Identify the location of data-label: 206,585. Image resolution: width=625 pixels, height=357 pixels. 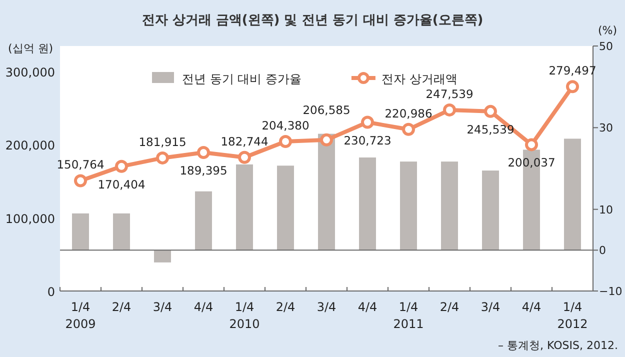
(326, 109).